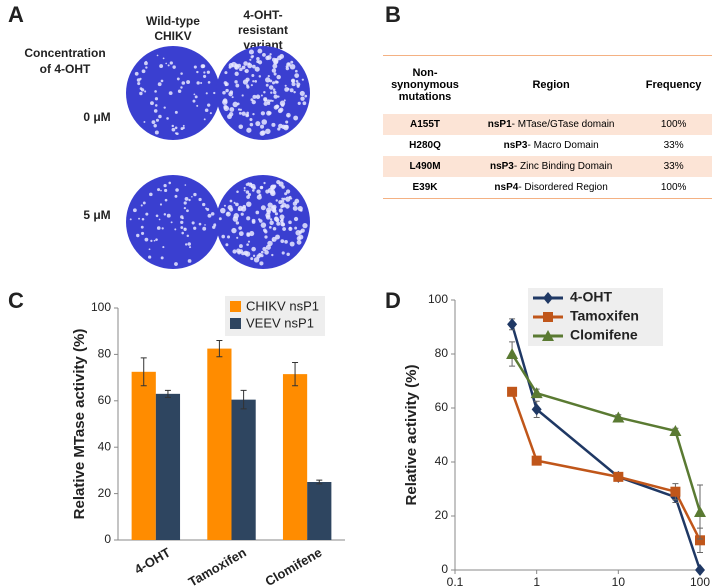 Image resolution: width=720 pixels, height=586 pixels. What do you see at coordinates (604, 335) in the screenshot?
I see `legend-label: Clomifene` at bounding box center [604, 335].